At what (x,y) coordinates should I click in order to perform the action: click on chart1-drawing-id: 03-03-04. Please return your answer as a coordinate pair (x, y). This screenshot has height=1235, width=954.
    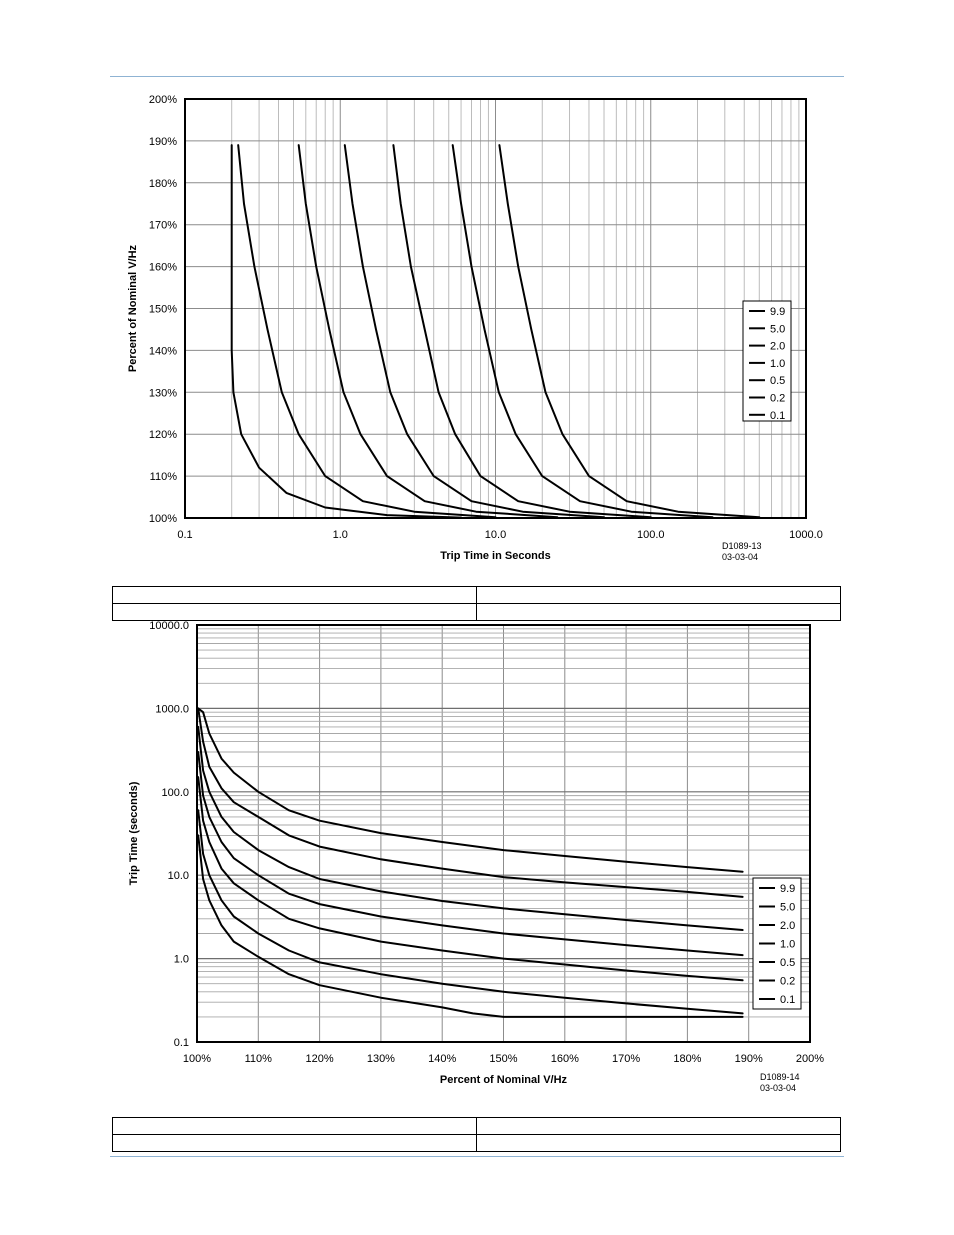
    Looking at the image, I should click on (740, 557).